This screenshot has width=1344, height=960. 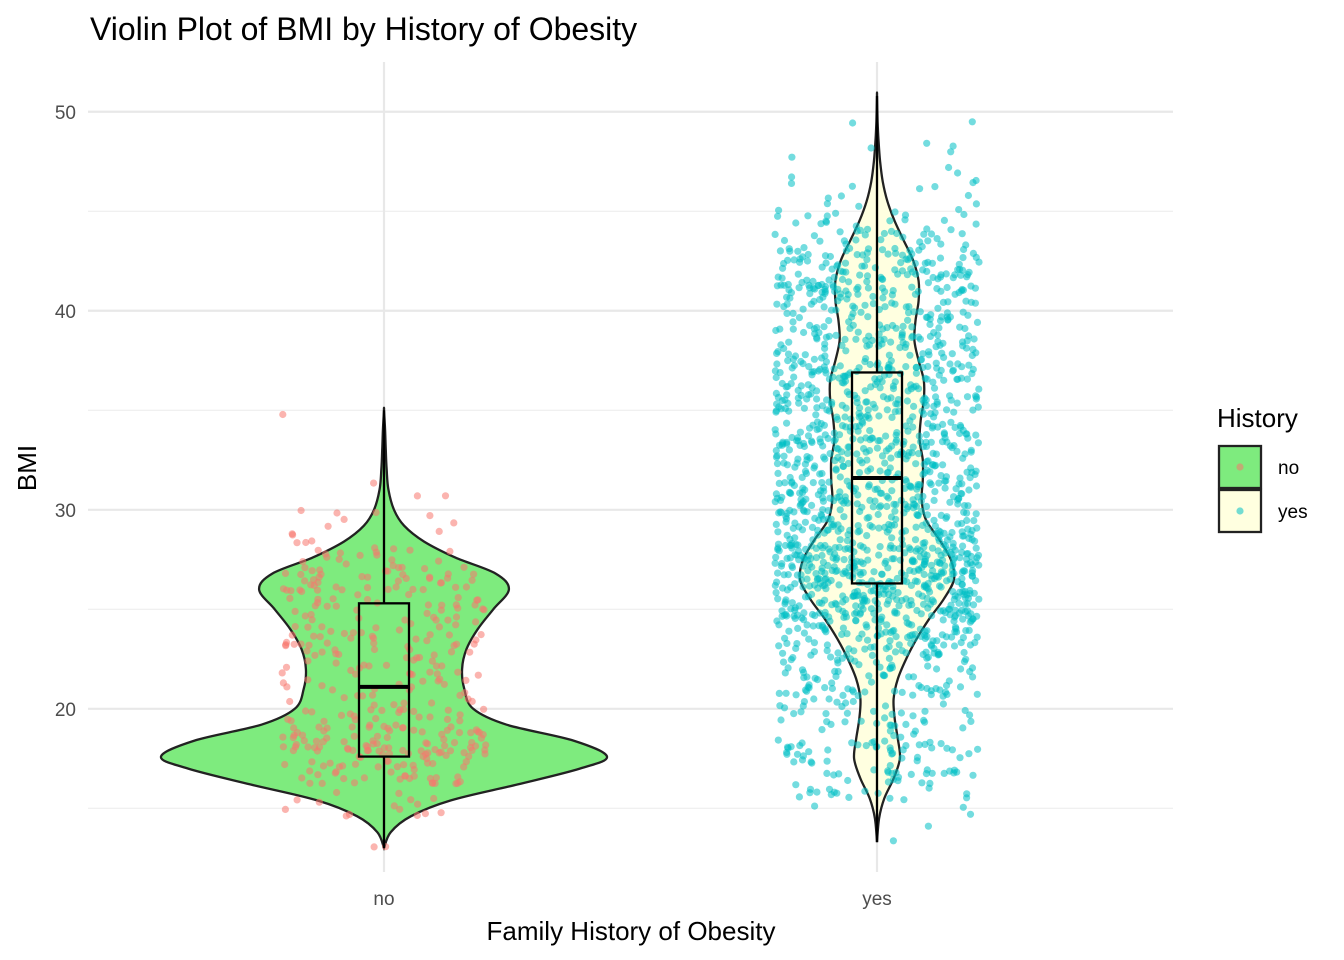 I want to click on legend-label-yes: yes, so click(x=1293, y=512).